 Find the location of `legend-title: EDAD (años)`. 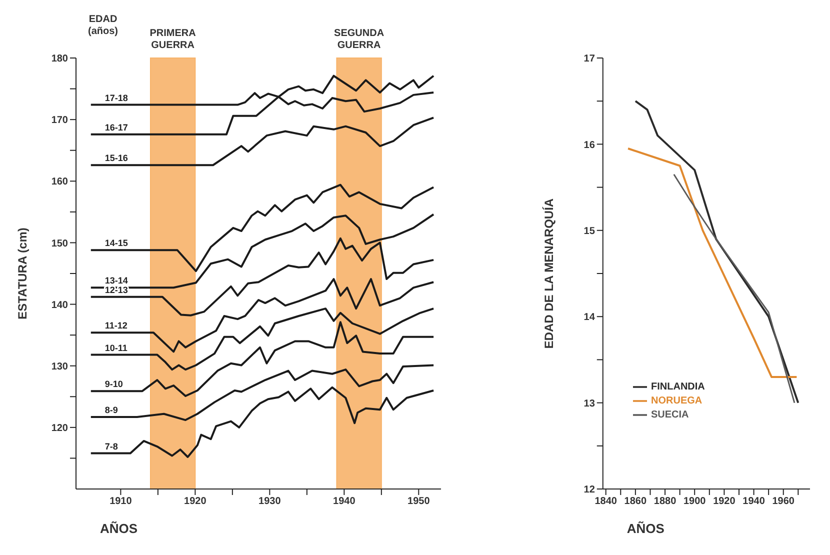

legend-title: EDAD (años) is located at coordinates (103, 26).